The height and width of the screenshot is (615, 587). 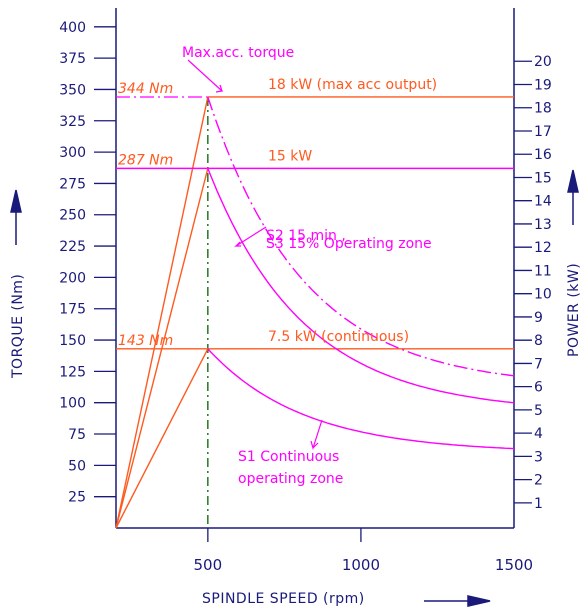 I want to click on left-tick-label-275: 275, so click(x=72, y=184).